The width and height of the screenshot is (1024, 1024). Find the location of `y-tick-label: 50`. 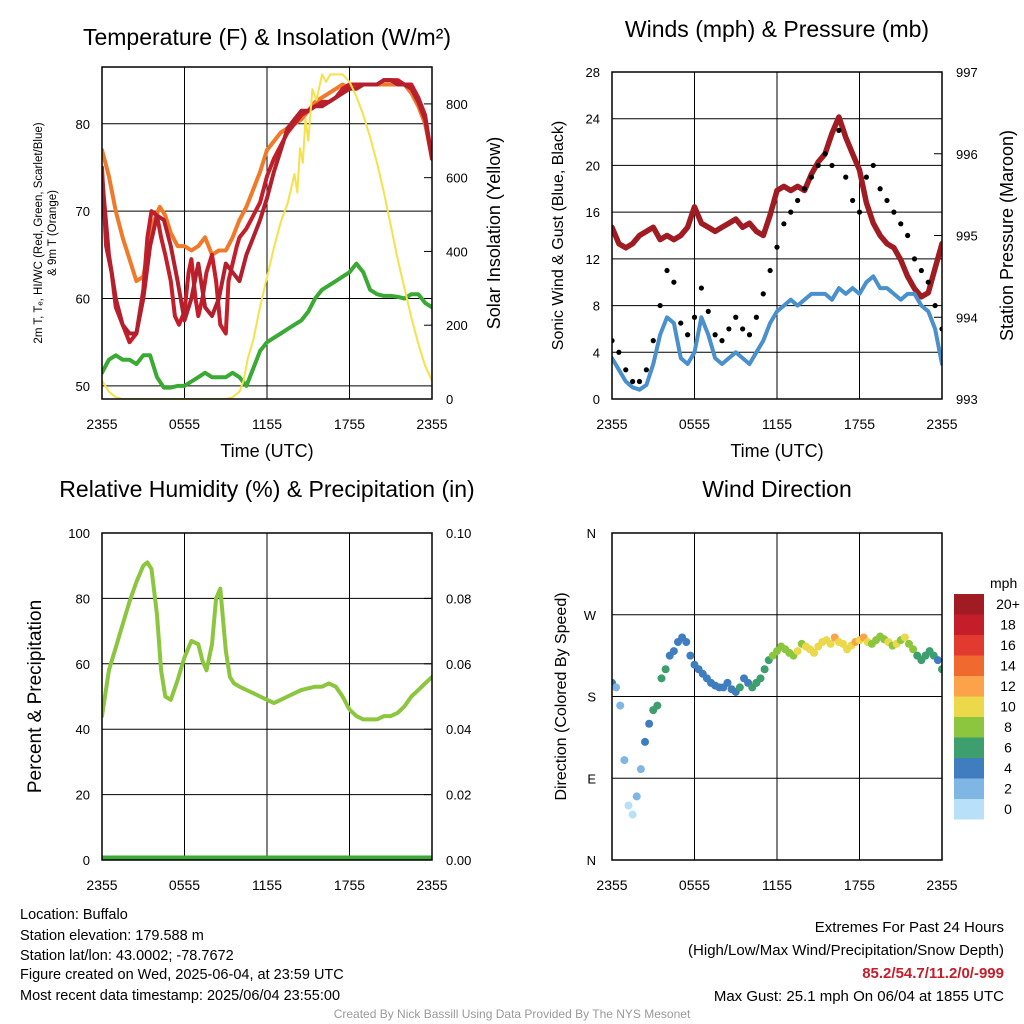

y-tick-label: 50 is located at coordinates (83, 386).